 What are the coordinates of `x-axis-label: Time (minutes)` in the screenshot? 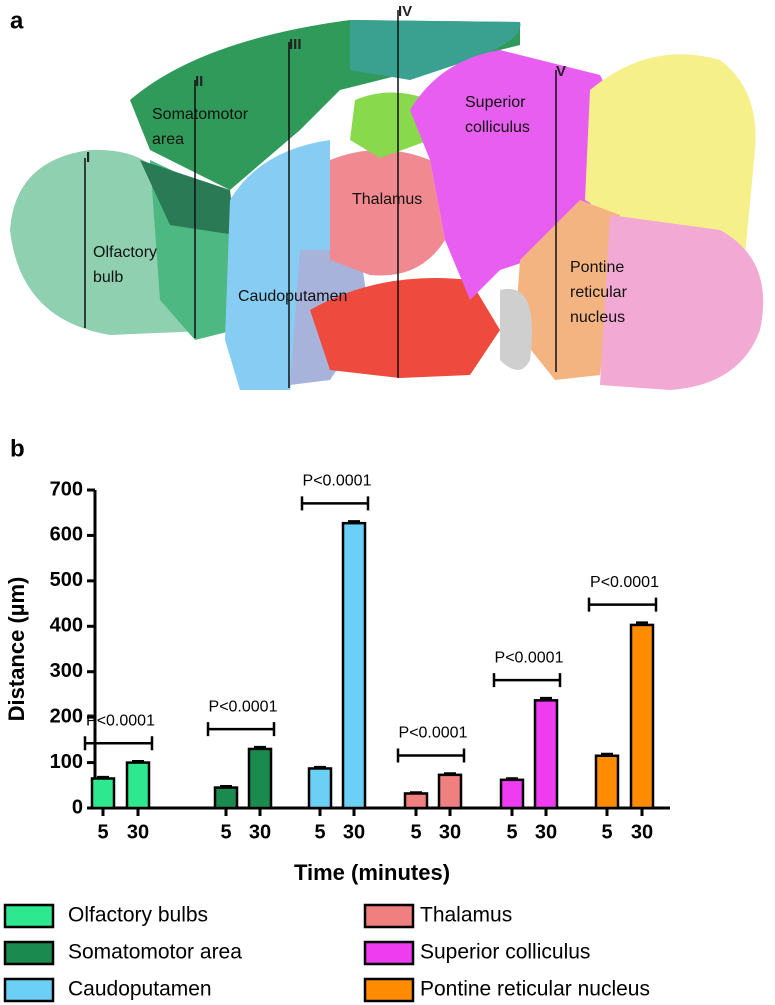 It's located at (372, 872).